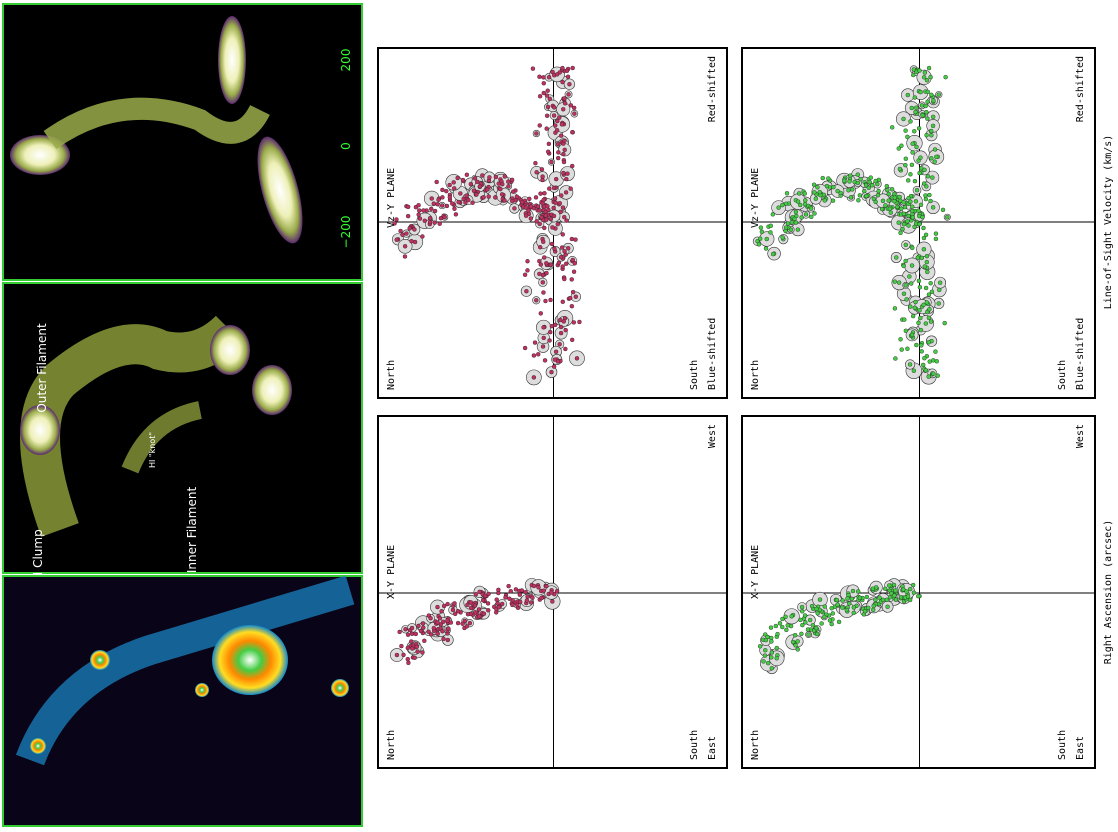 The width and height of the screenshot is (1118, 832). Describe the element at coordinates (1062, 375) in the screenshot. I see `plot-label: South` at that location.